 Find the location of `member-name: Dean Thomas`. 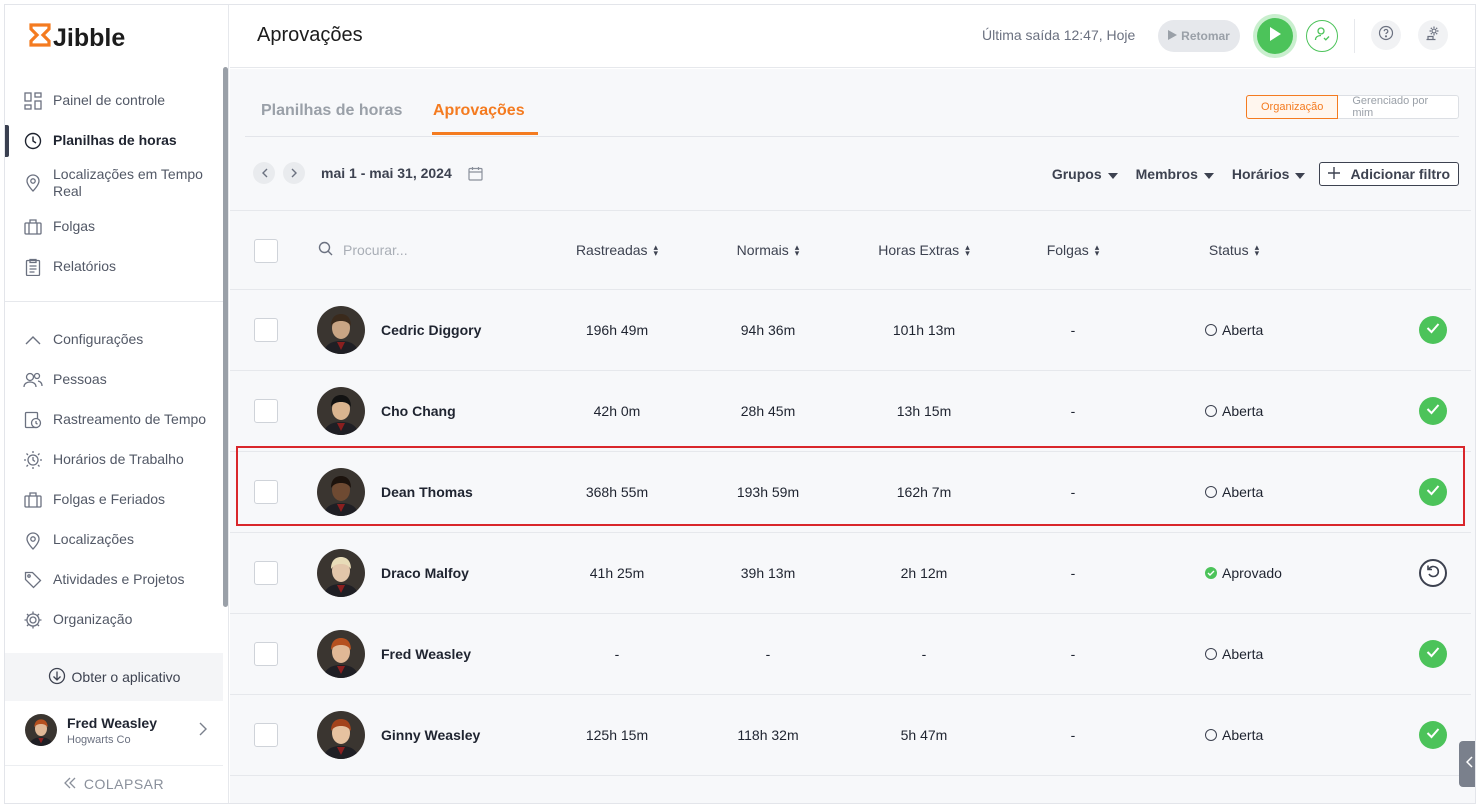

member-name: Dean Thomas is located at coordinates (427, 492).